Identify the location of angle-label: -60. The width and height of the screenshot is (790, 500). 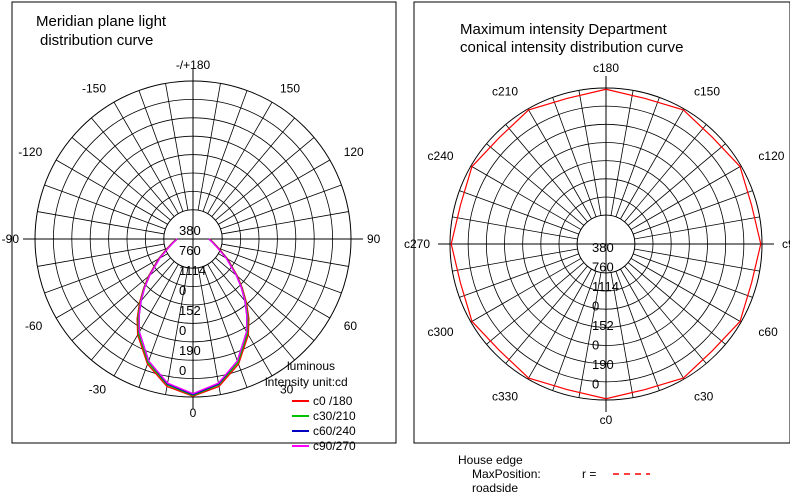
(34, 326).